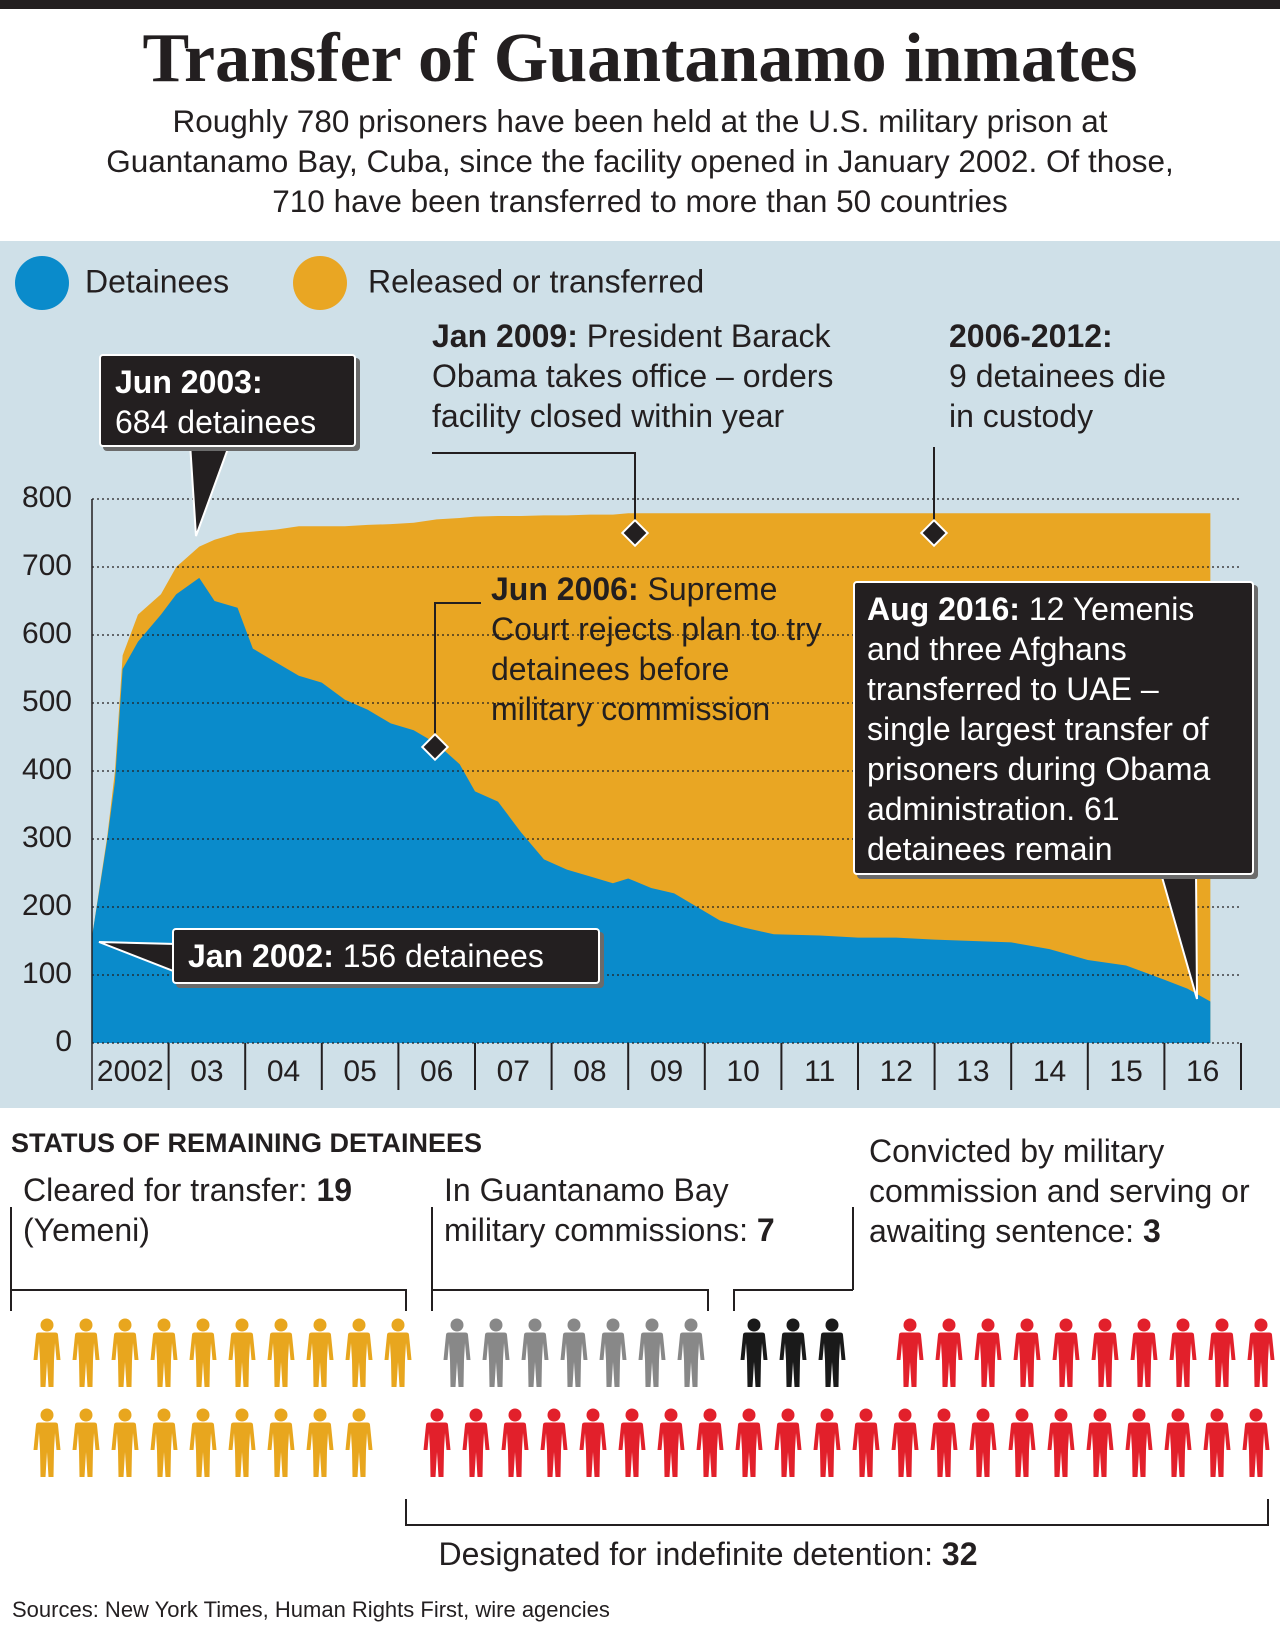  Describe the element at coordinates (1049, 1071) in the screenshot. I see `x-tick-label: 14` at that location.